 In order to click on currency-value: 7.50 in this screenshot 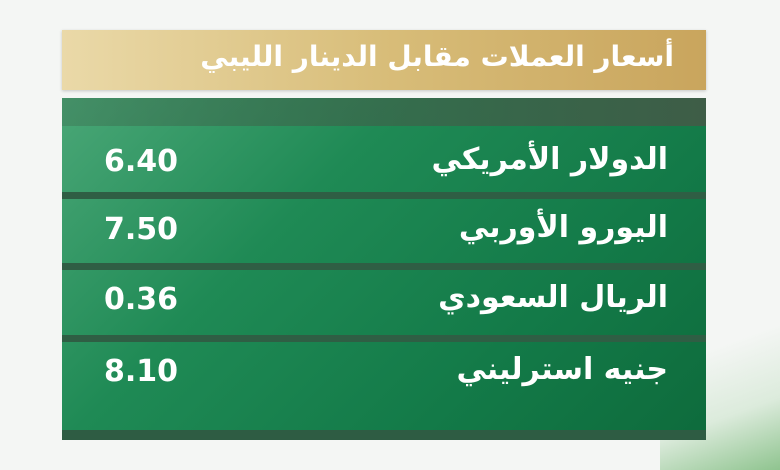, I will do `click(141, 229)`.